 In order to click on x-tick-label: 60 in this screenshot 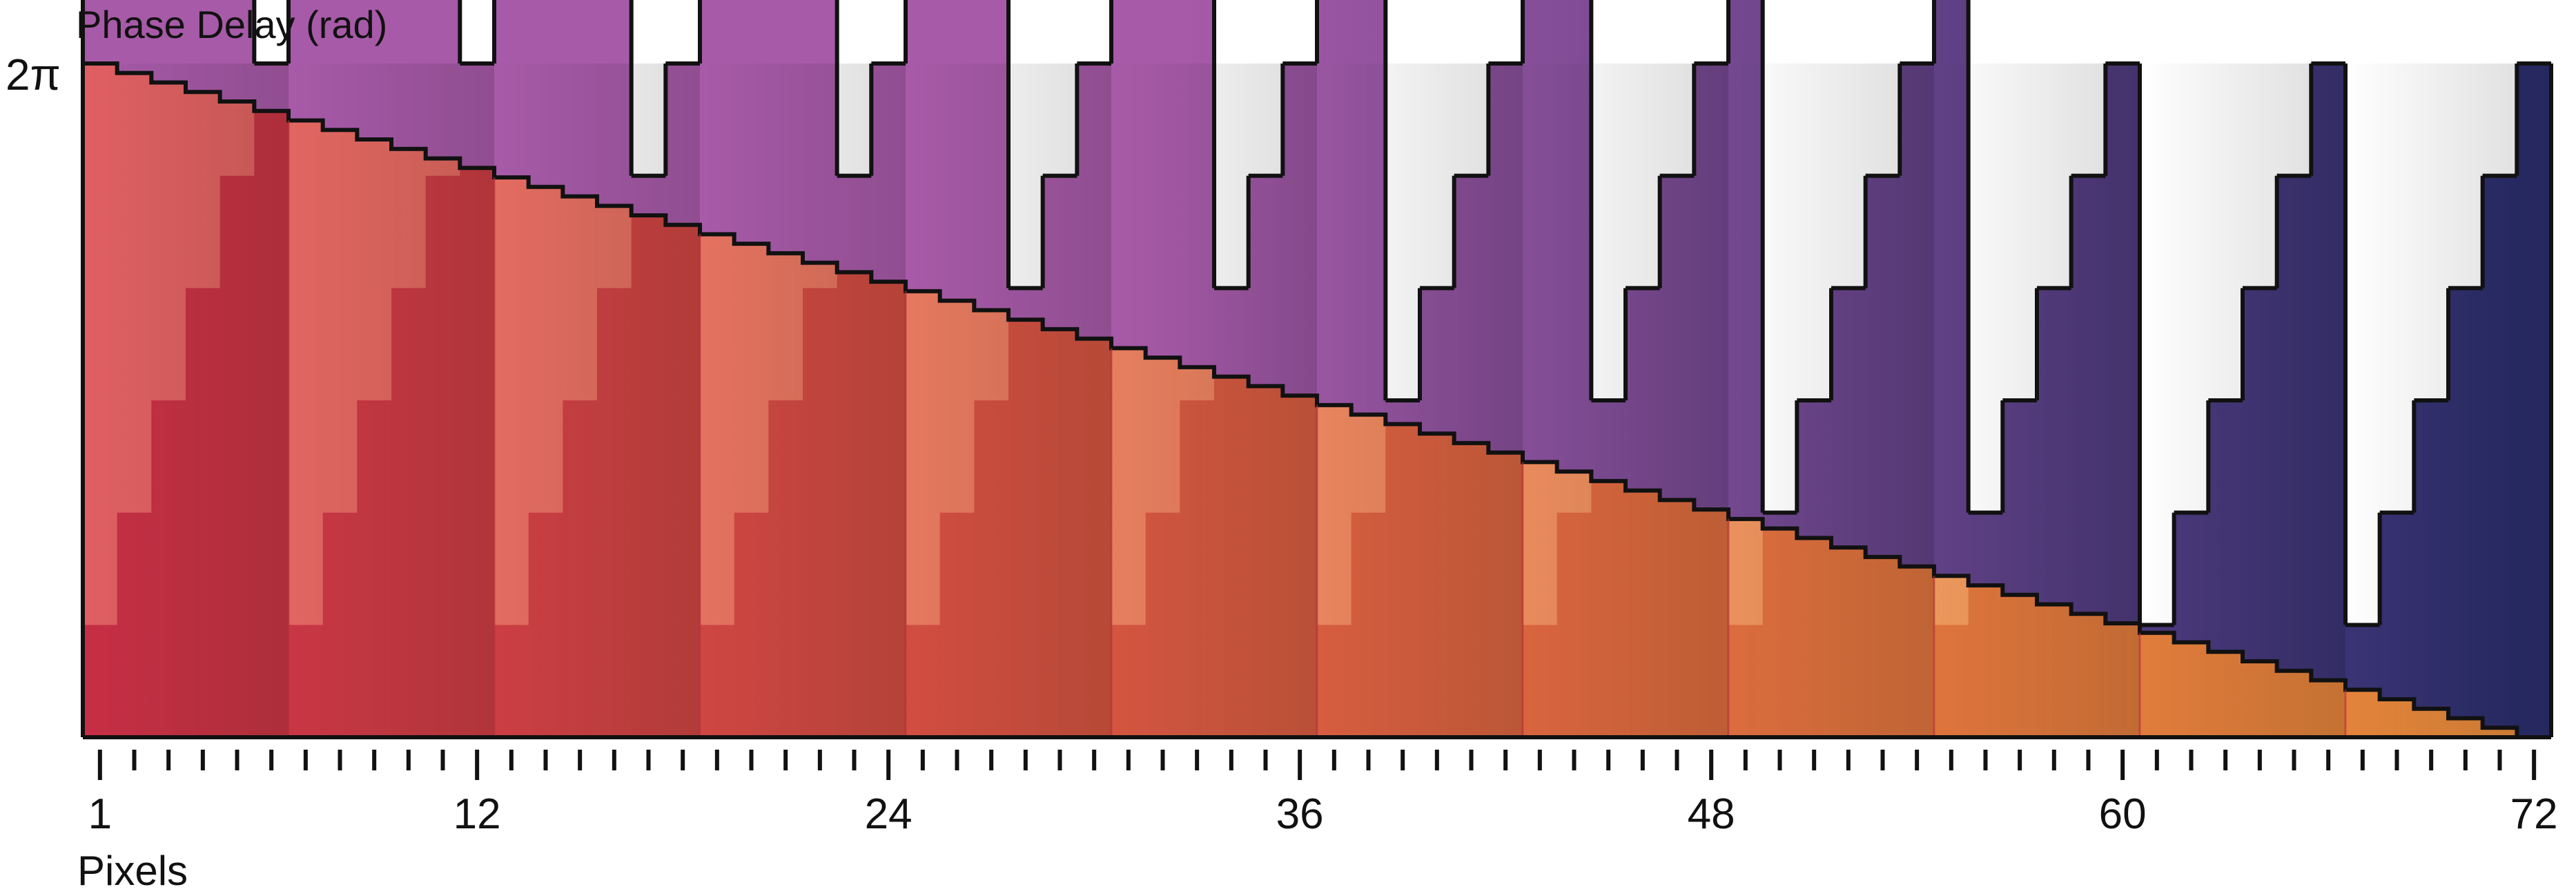, I will do `click(2123, 814)`.